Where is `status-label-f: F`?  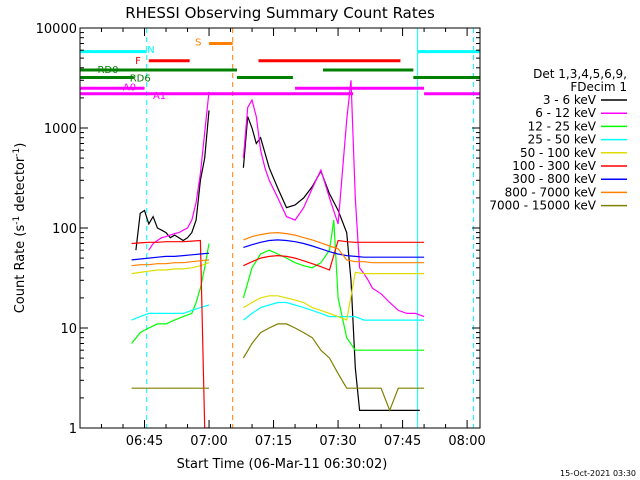
status-label-f: F is located at coordinates (138, 61).